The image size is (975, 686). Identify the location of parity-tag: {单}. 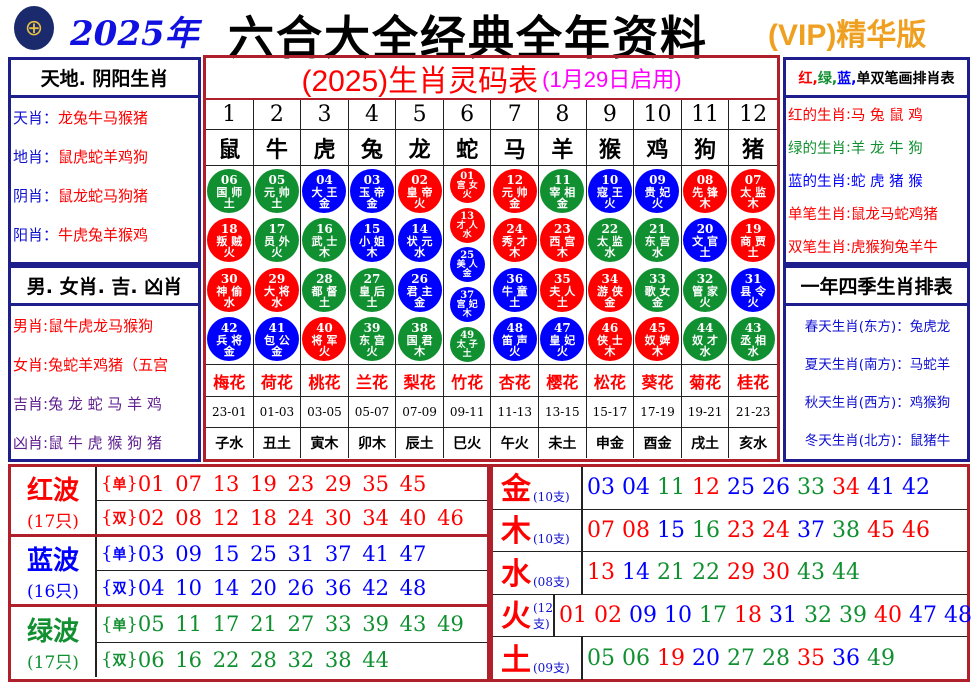
(119, 483).